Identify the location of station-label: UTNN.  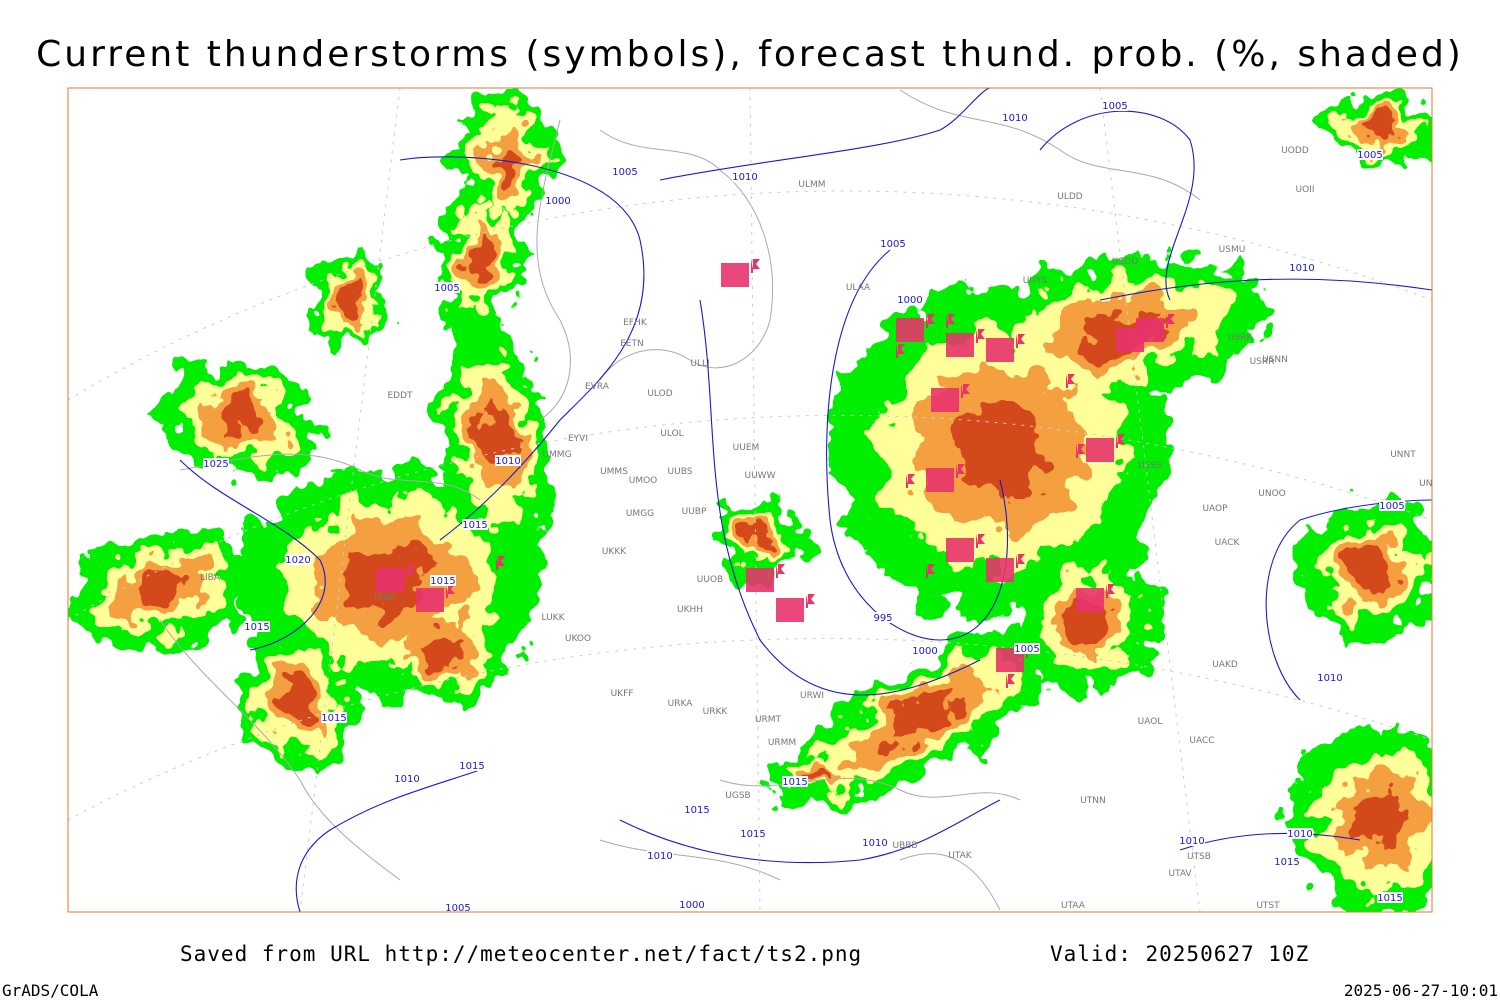
(1093, 801).